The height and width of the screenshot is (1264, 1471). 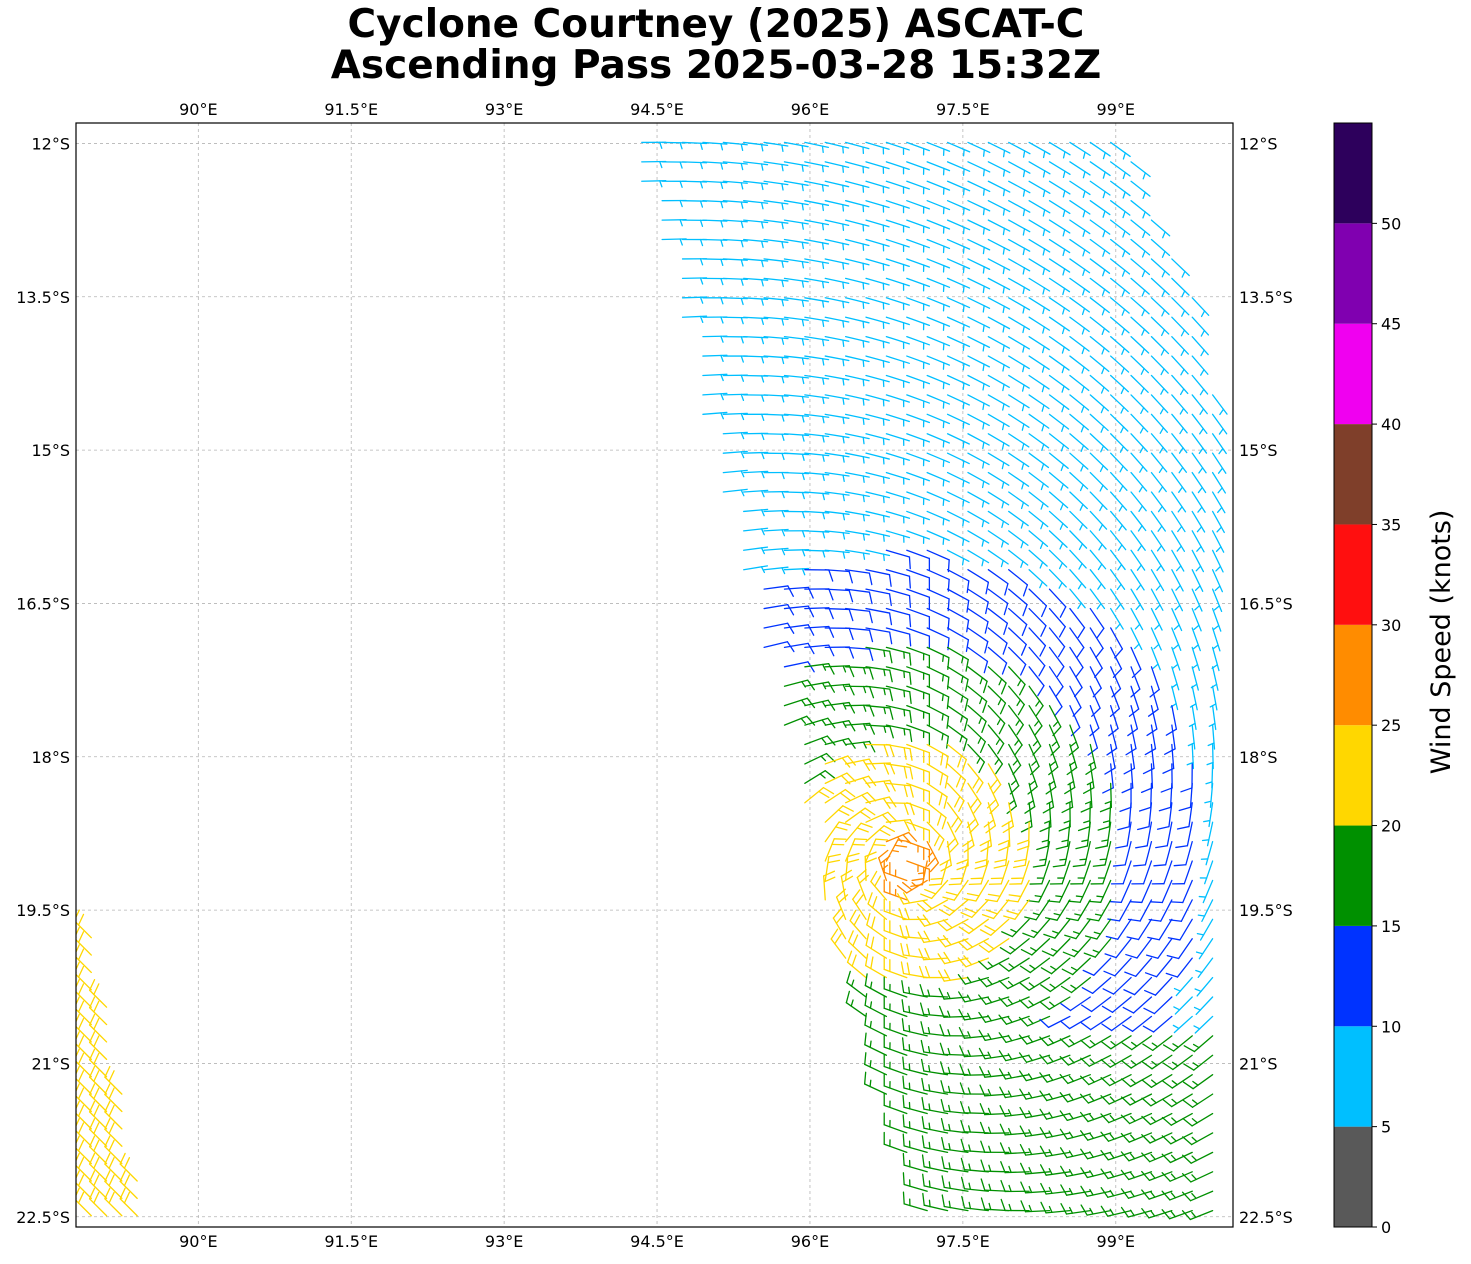 I want to click on x-tick-label-bottom: 90°E, so click(x=198, y=1241).